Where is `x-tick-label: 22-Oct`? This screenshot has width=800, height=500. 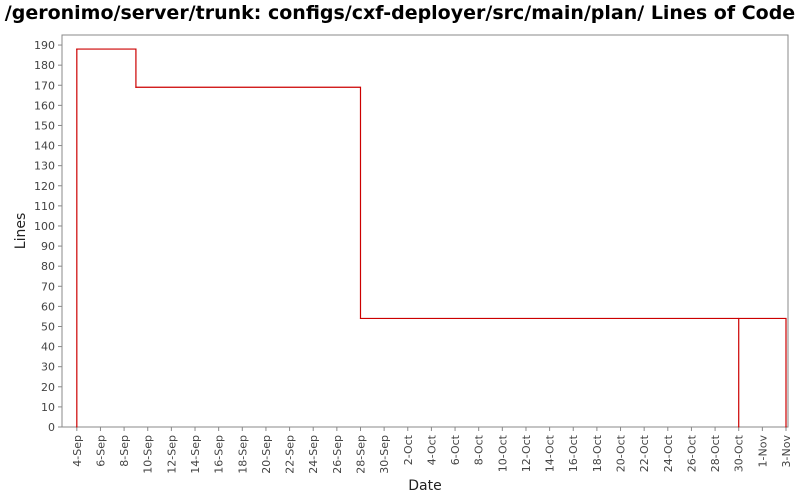 x-tick-label: 22-Oct is located at coordinates (644, 453).